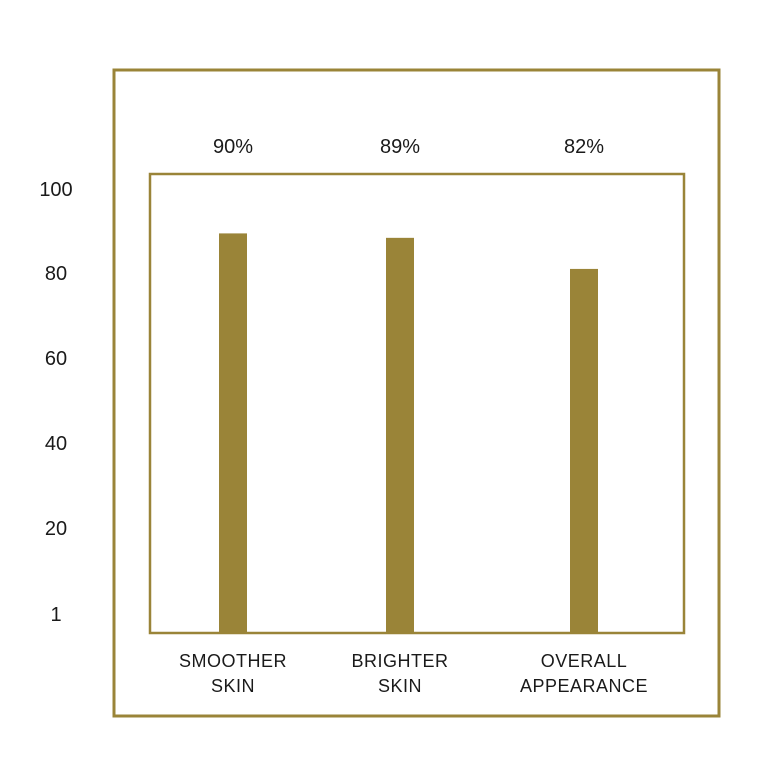 This screenshot has width=780, height=777. I want to click on data-label: 89%, so click(400, 147).